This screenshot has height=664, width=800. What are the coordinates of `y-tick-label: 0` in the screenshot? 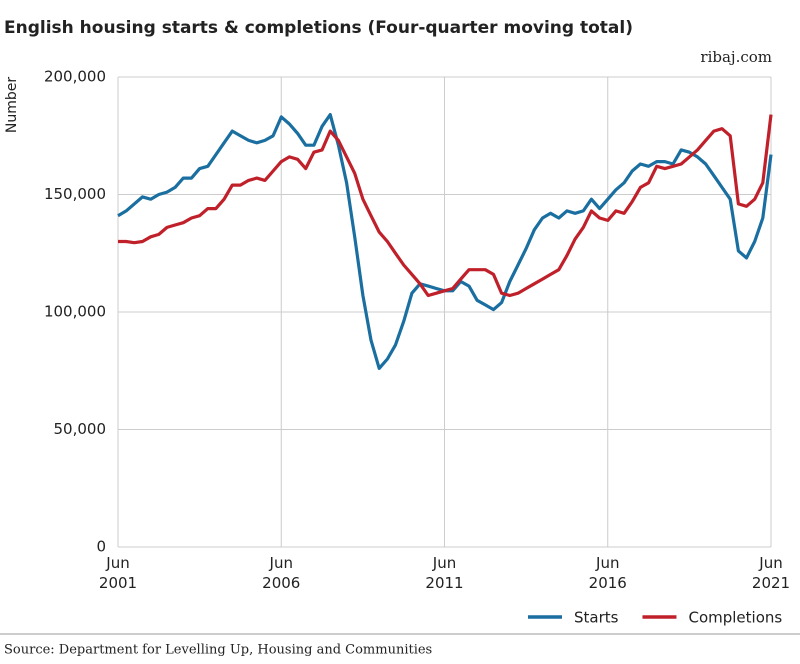 It's located at (101, 547).